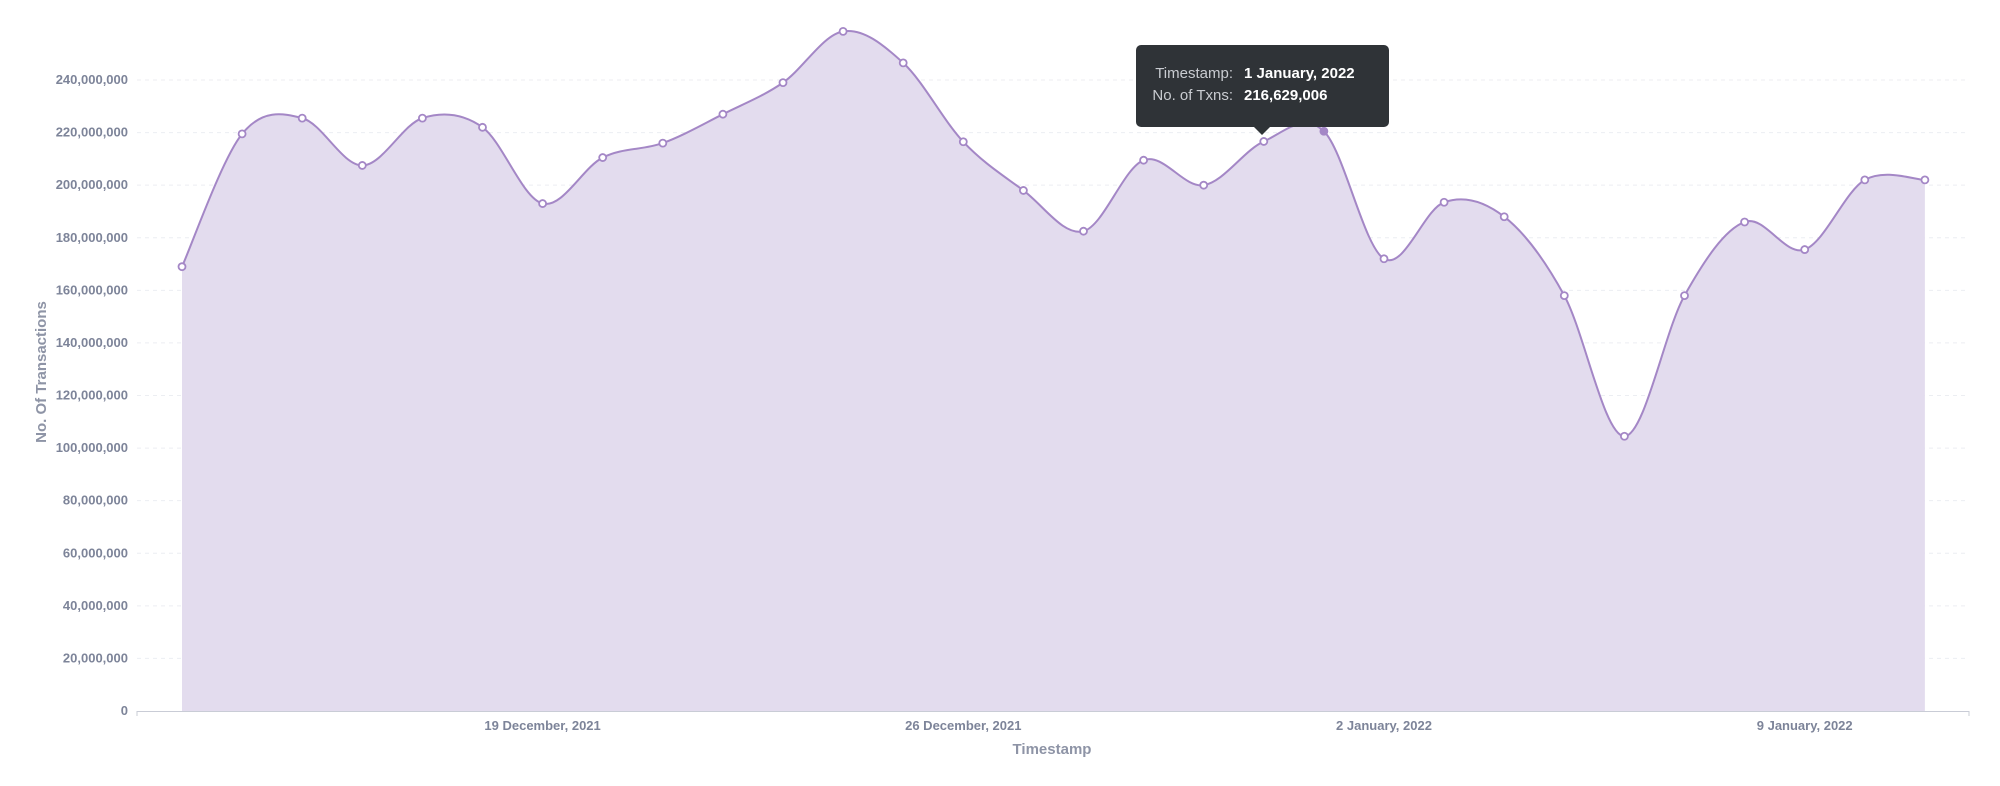 The image size is (2000, 786). I want to click on x-tick-label: 19 December, 2021, so click(542, 725).